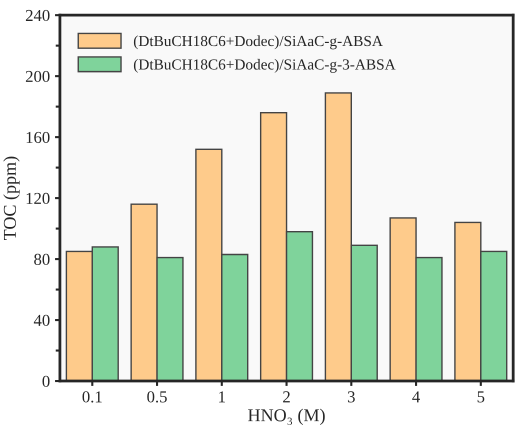 This screenshot has height=433, width=521. Describe the element at coordinates (38, 76) in the screenshot. I see `y-tick-label: 200` at that location.